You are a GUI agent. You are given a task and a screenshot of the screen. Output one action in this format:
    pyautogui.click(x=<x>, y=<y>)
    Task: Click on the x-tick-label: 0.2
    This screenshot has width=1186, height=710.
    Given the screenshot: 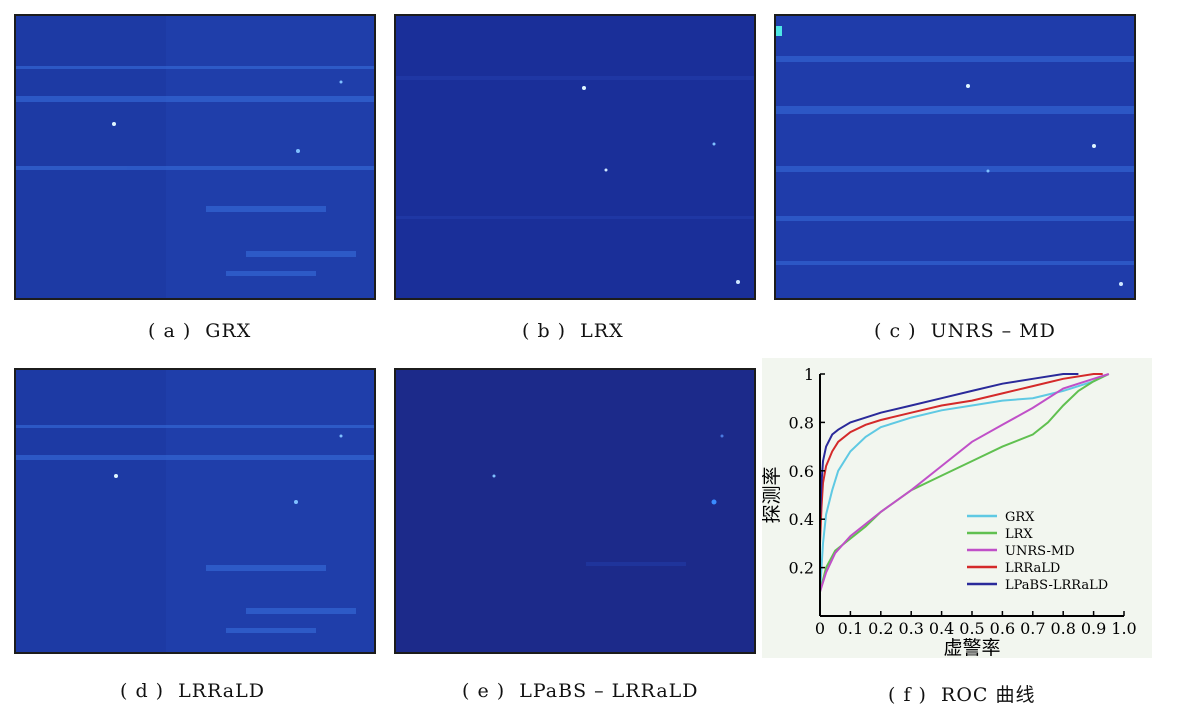 What is the action you would take?
    pyautogui.click(x=880, y=628)
    